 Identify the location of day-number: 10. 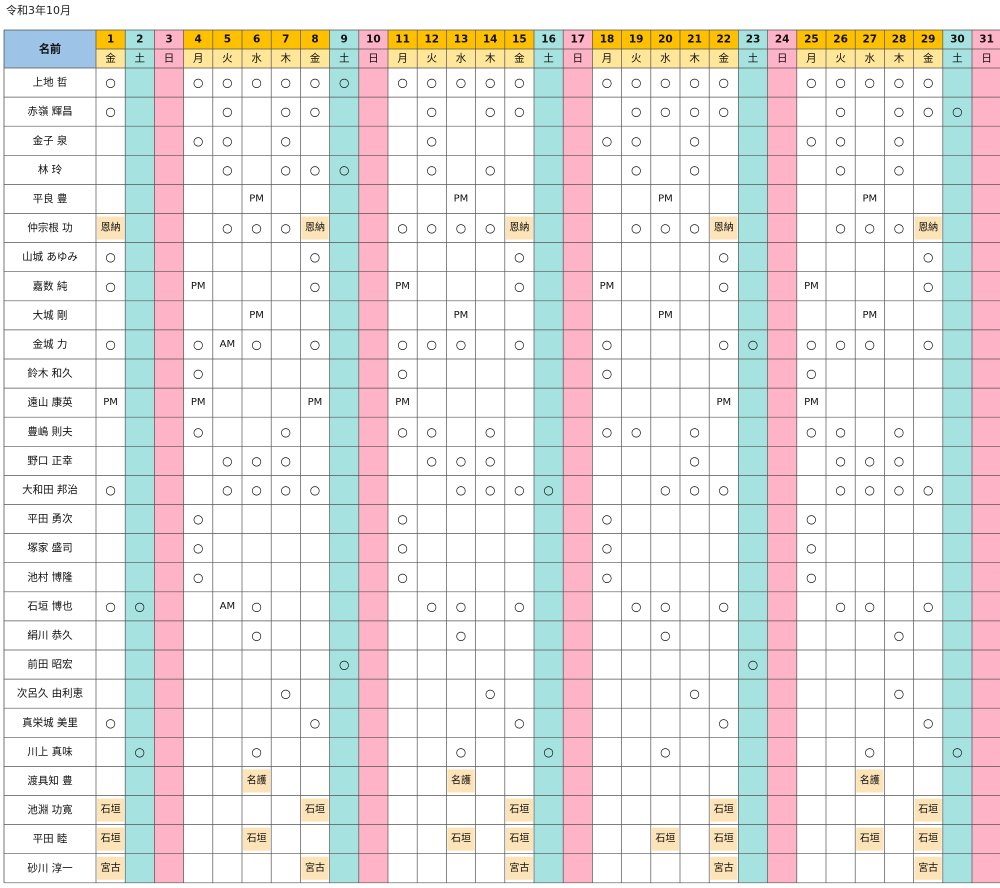
(373, 40).